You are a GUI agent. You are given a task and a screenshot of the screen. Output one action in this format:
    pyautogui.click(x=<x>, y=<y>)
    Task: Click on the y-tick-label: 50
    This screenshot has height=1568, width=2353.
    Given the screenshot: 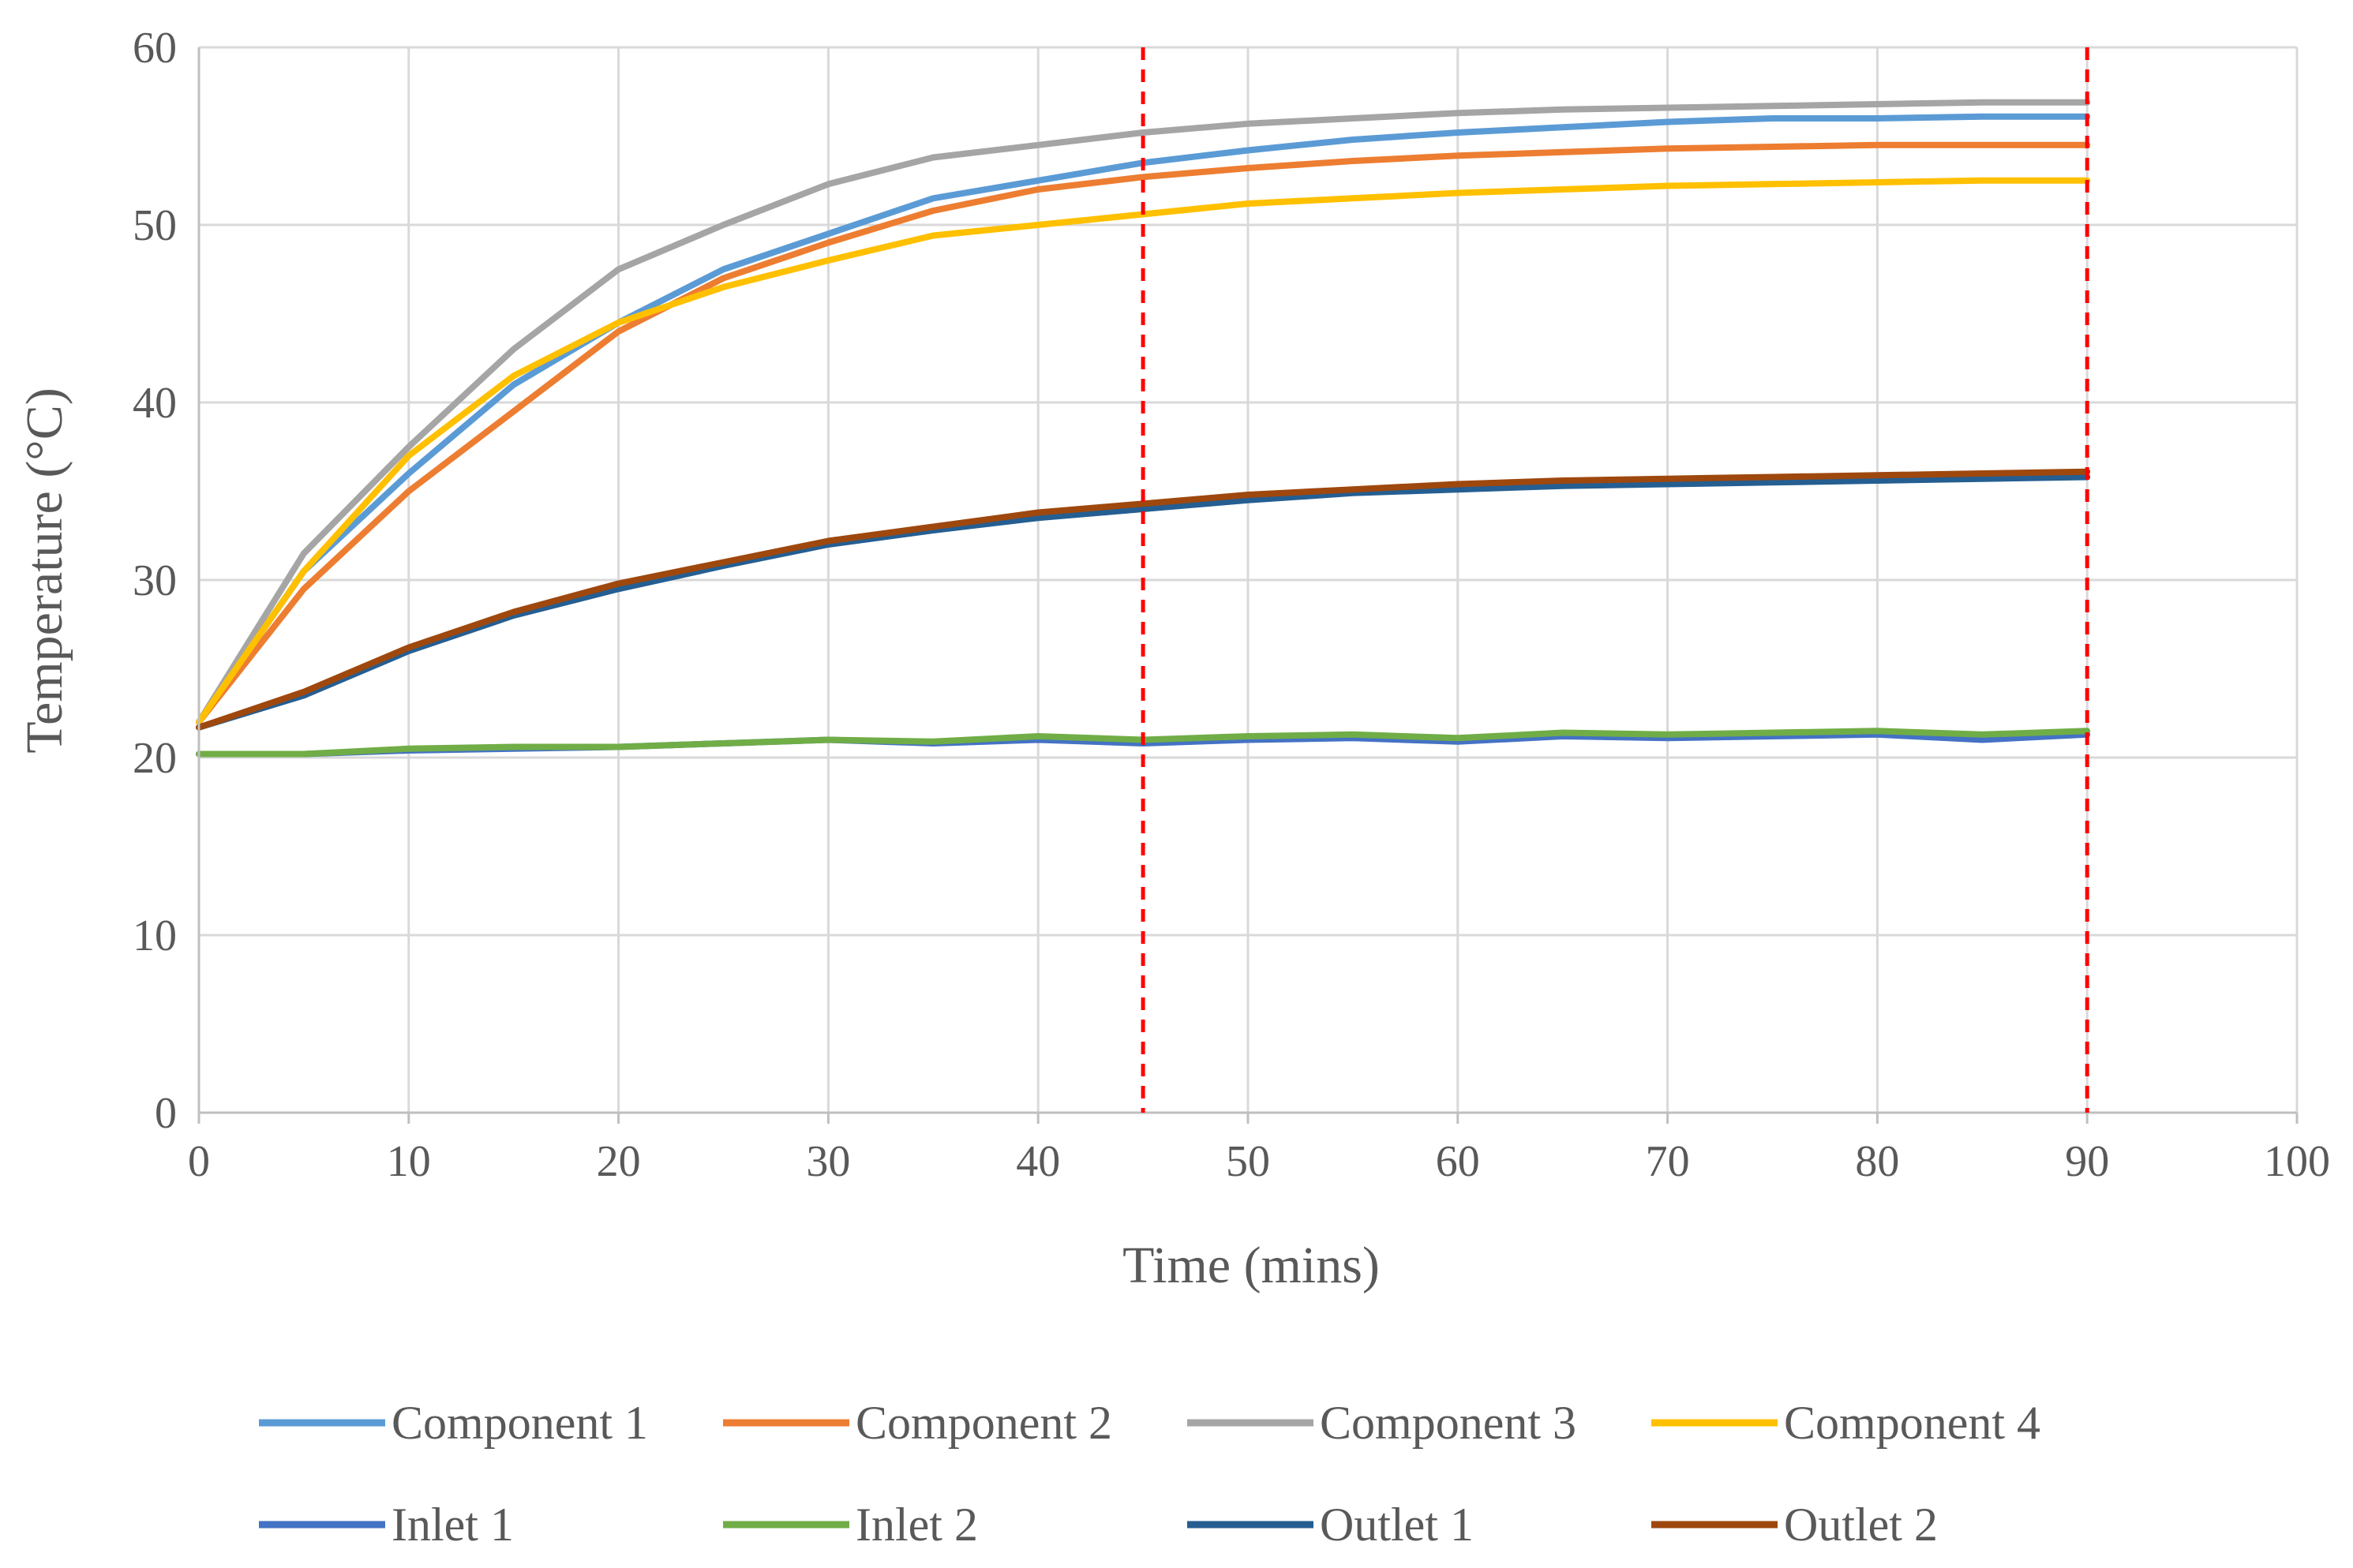 What is the action you would take?
    pyautogui.click(x=155, y=226)
    